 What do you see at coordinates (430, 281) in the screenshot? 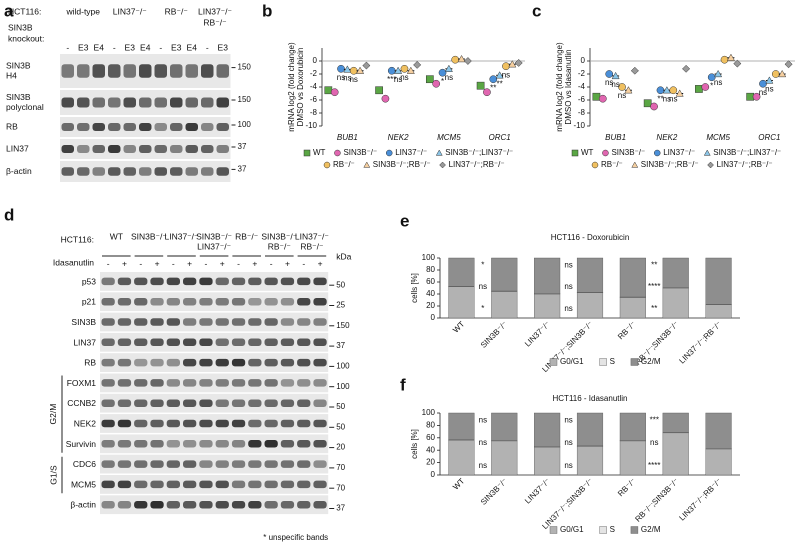
I see `y-tick-label: 60` at bounding box center [430, 281].